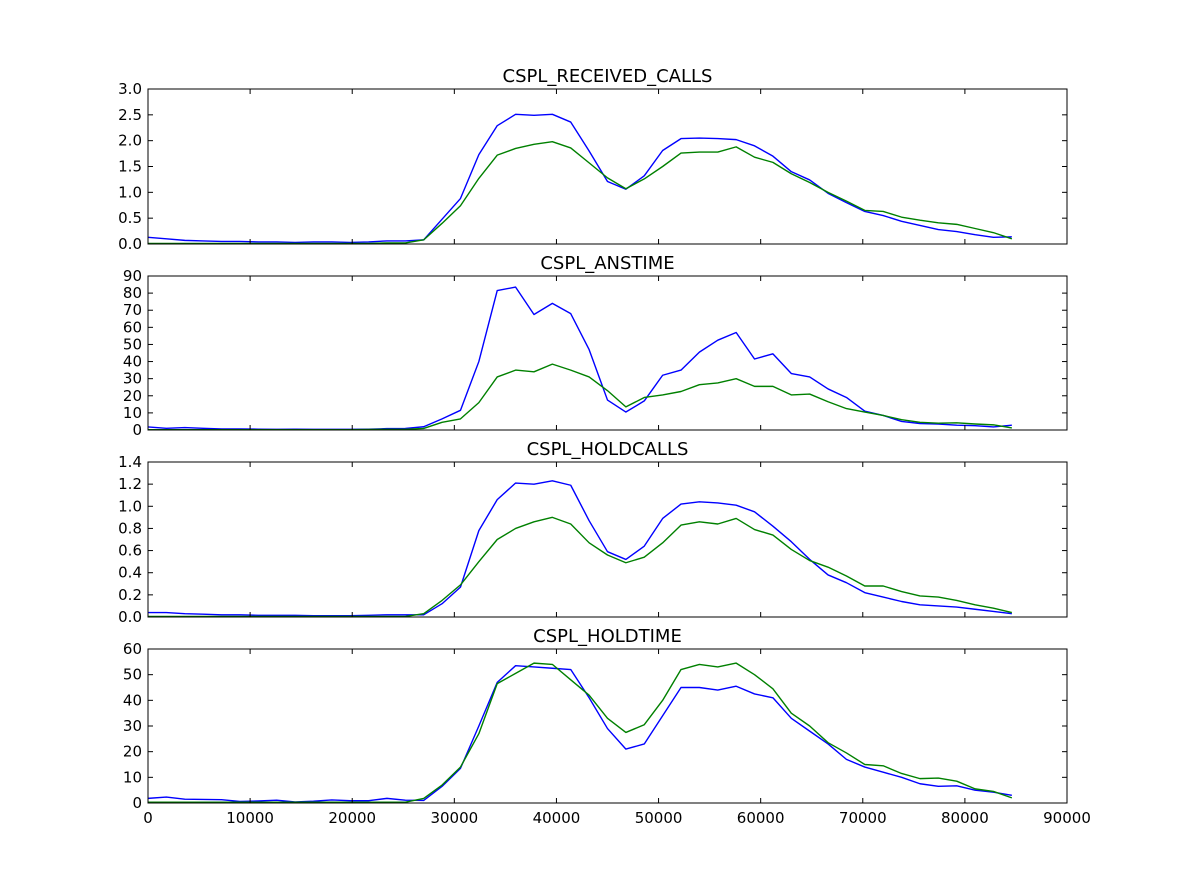  I want to click on x-tick-label: 40000, so click(557, 818).